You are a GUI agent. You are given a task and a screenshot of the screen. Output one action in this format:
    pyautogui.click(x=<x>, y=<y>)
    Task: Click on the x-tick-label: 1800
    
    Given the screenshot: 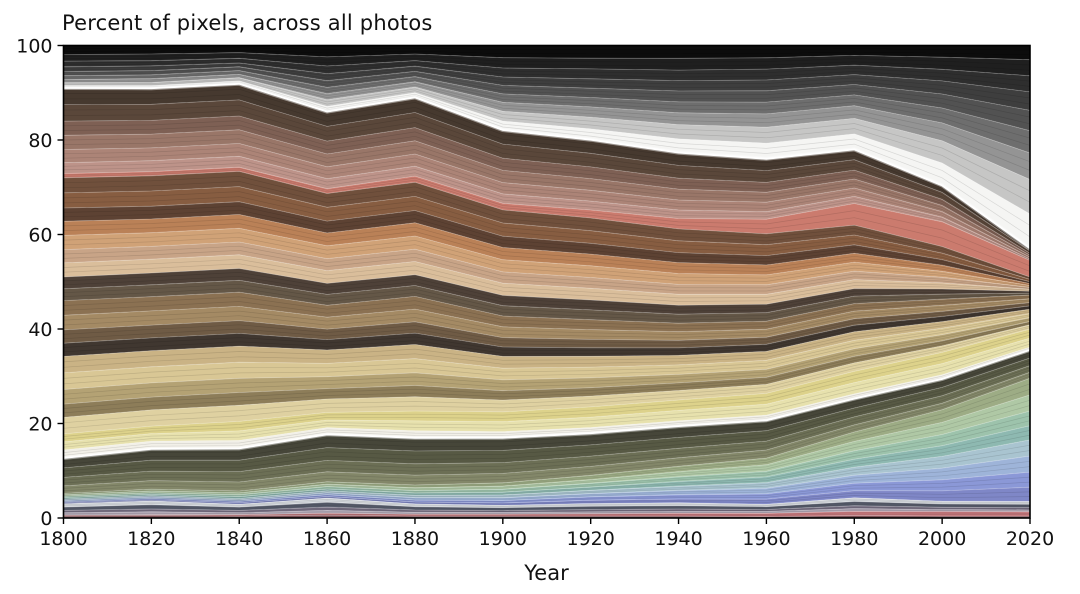 What is the action you would take?
    pyautogui.click(x=63, y=539)
    